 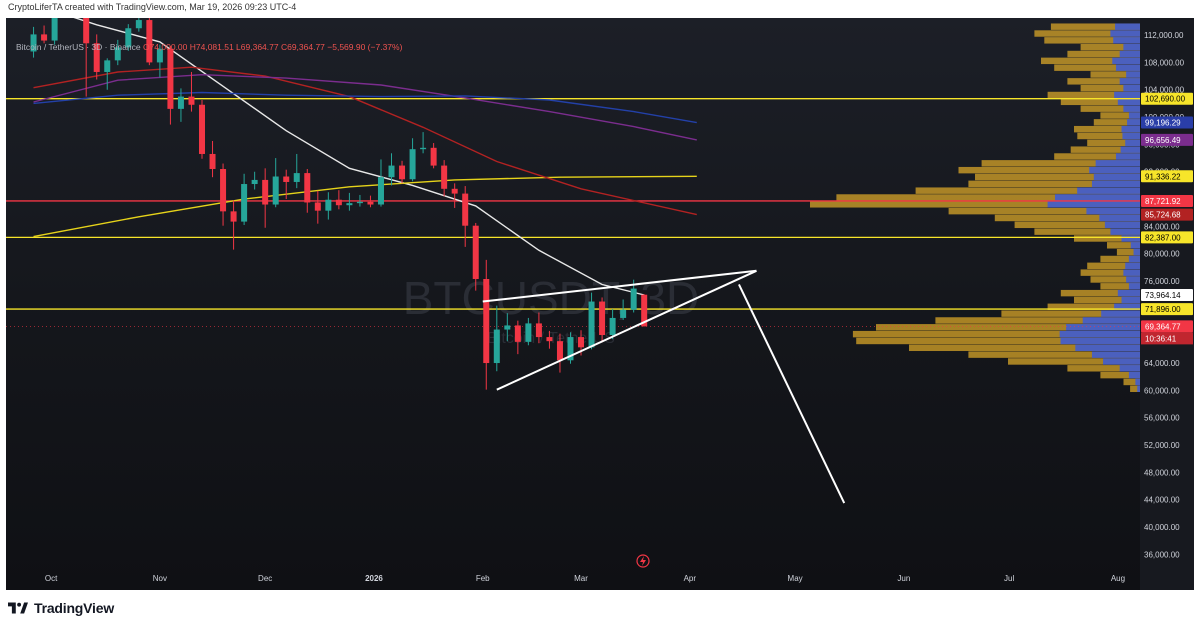 What do you see at coordinates (690, 578) in the screenshot?
I see `x-tick-label: Apr` at bounding box center [690, 578].